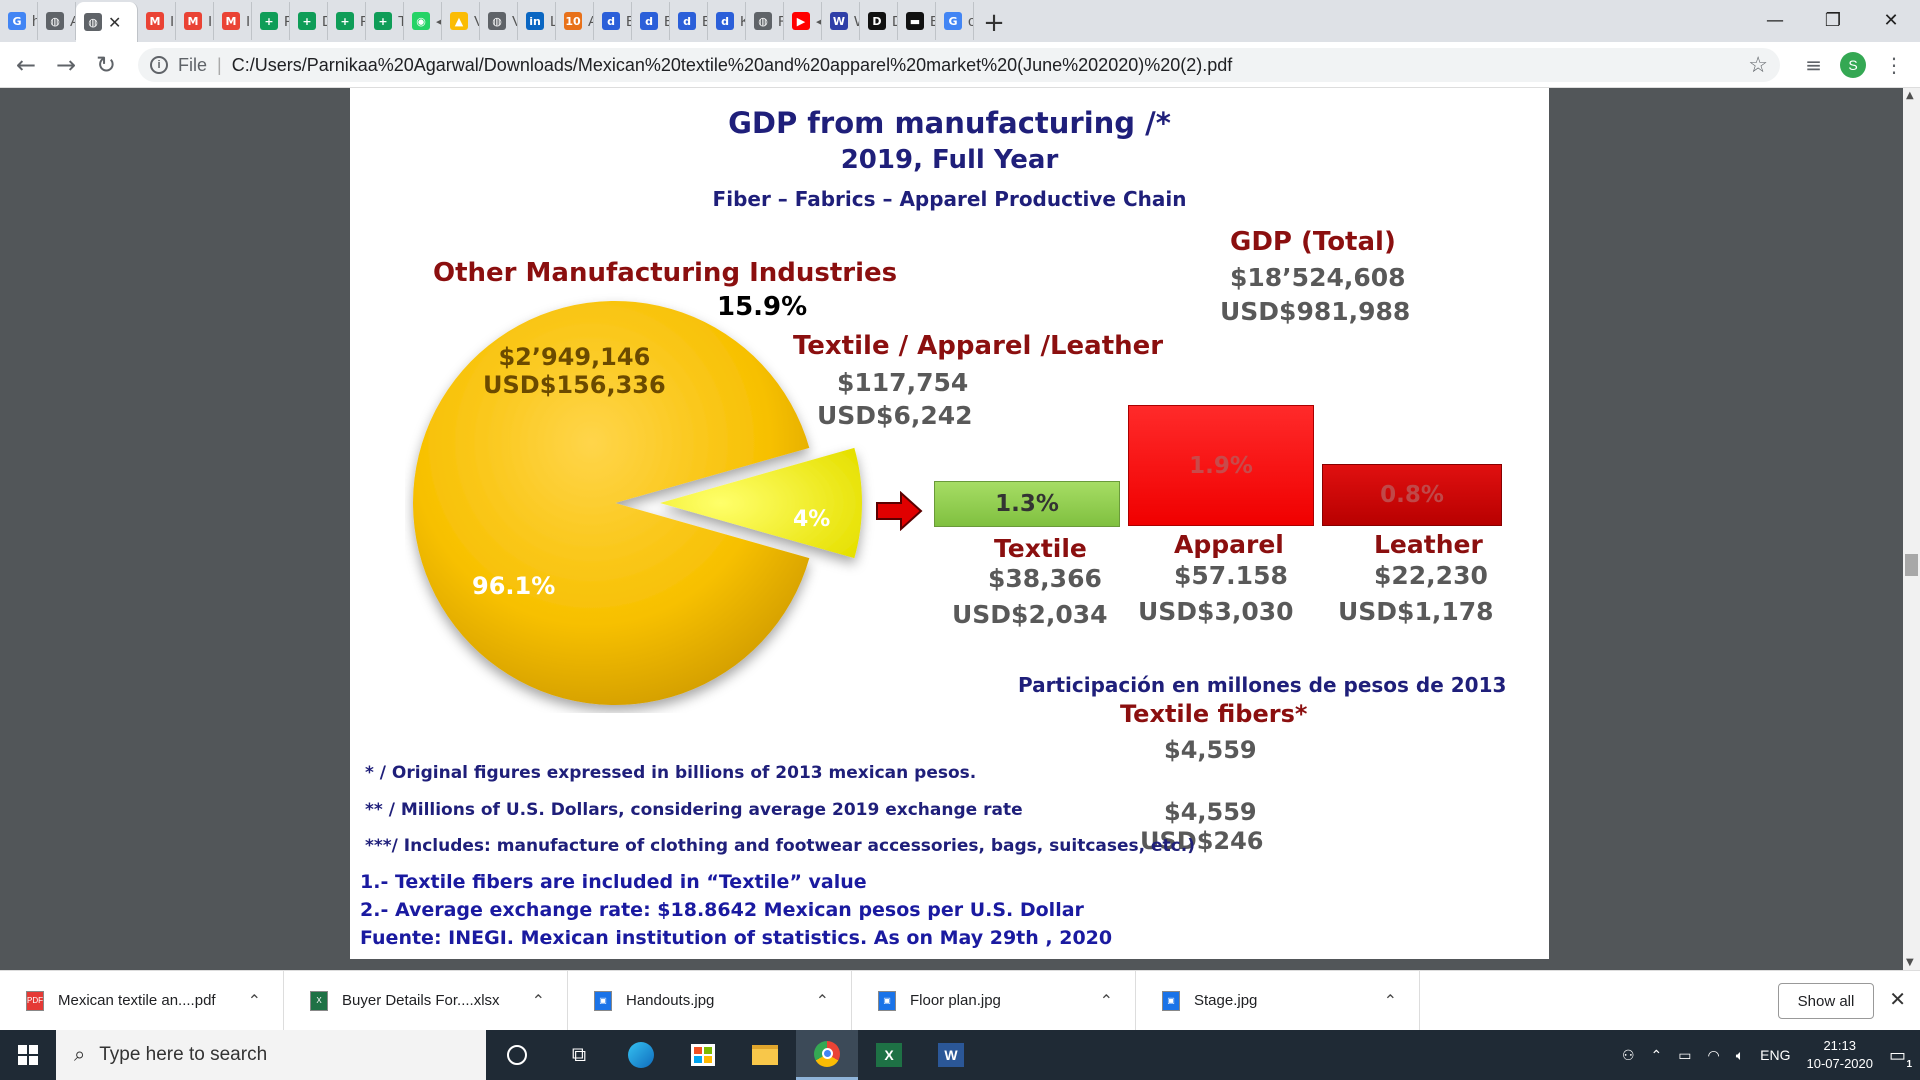 The image size is (1920, 1080). What do you see at coordinates (637, 503) in the screenshot?
I see `pie-chart` at bounding box center [637, 503].